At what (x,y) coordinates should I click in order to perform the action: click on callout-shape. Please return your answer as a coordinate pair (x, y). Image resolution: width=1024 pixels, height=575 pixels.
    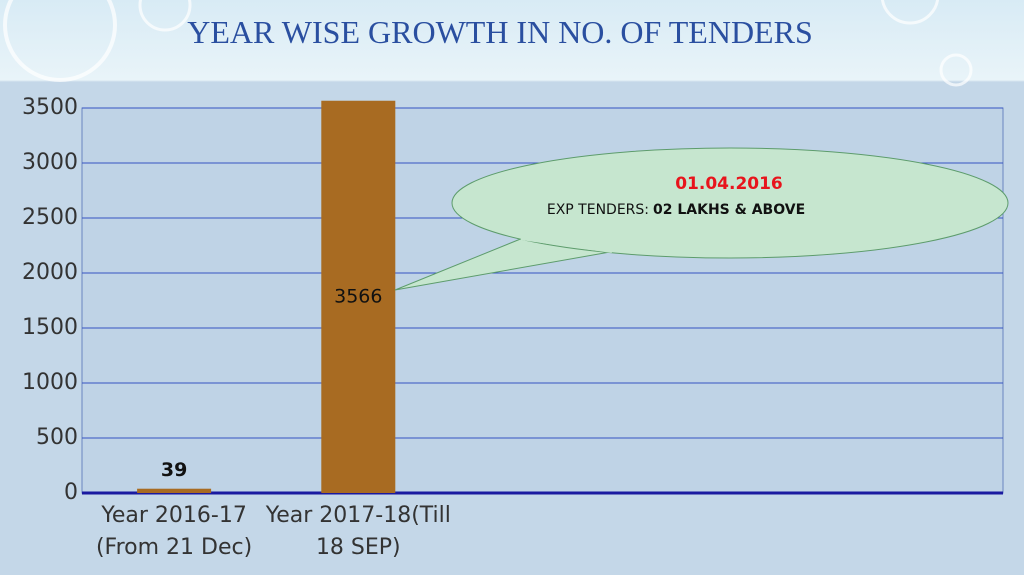
    Looking at the image, I should click on (730, 203).